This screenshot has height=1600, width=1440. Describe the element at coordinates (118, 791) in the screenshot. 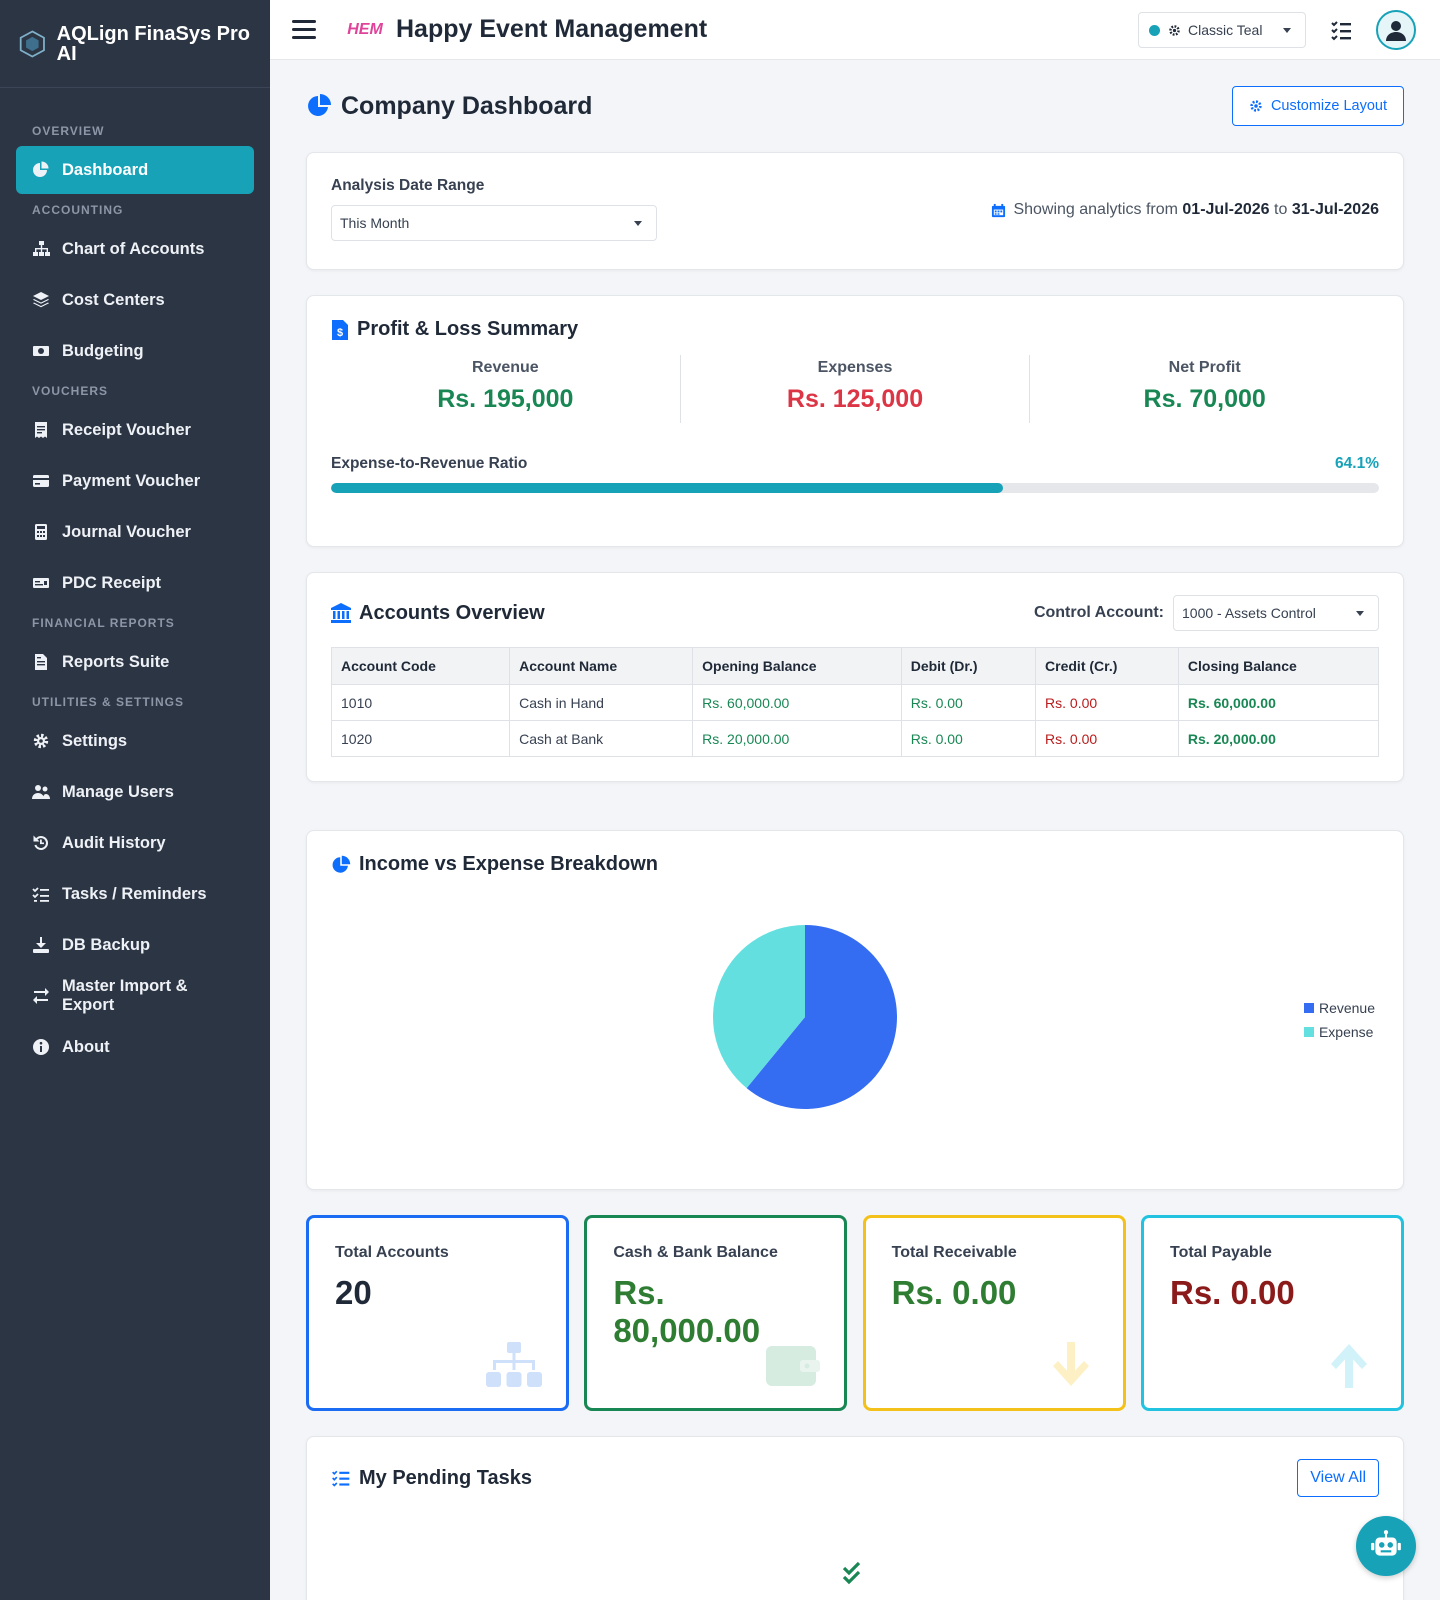

I see `sidebar-item-label: Manage Users` at that location.